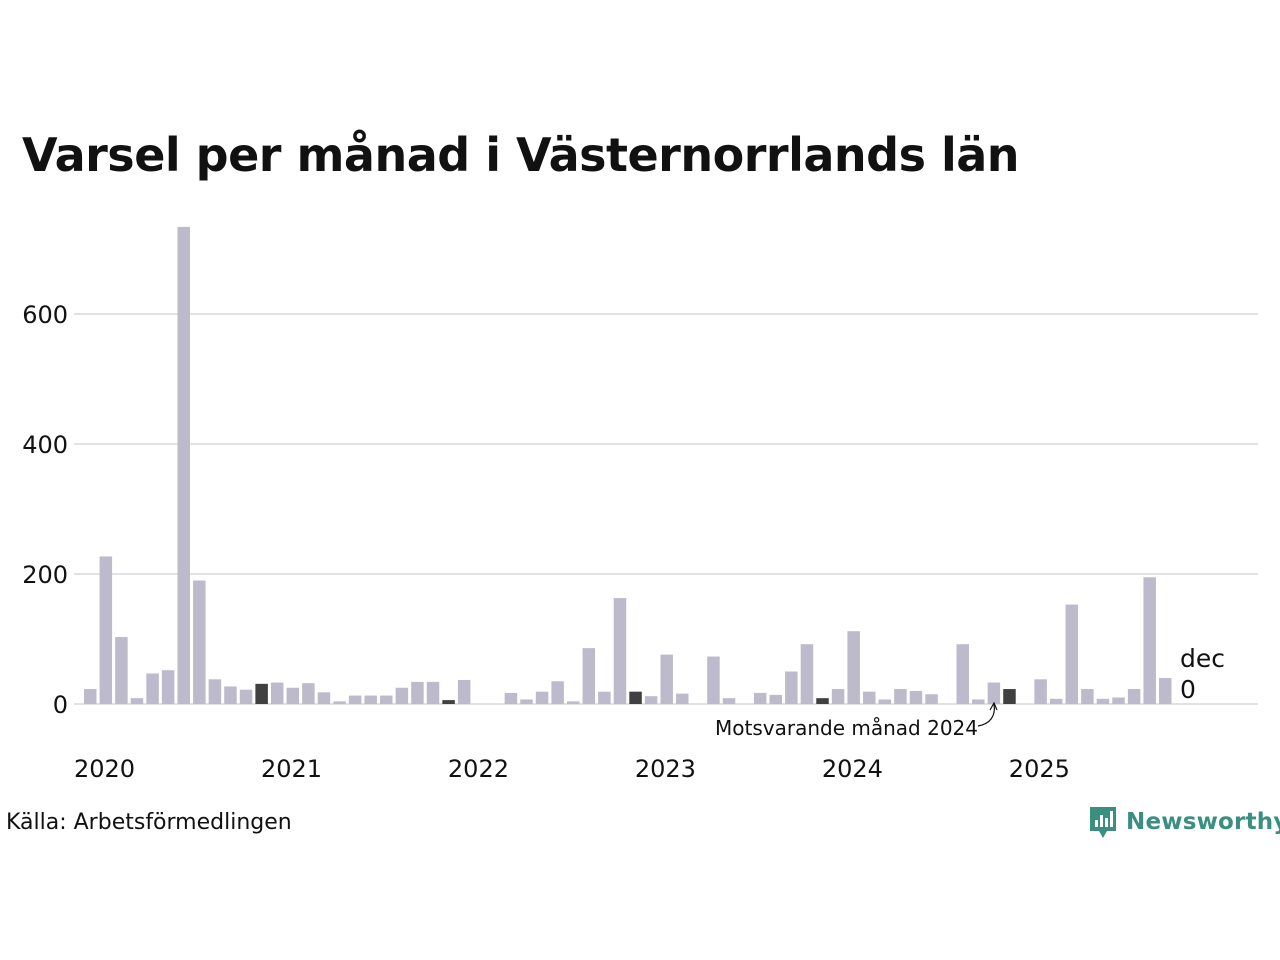  Describe the element at coordinates (104, 769) in the screenshot. I see `x-tick-label: 2020` at that location.